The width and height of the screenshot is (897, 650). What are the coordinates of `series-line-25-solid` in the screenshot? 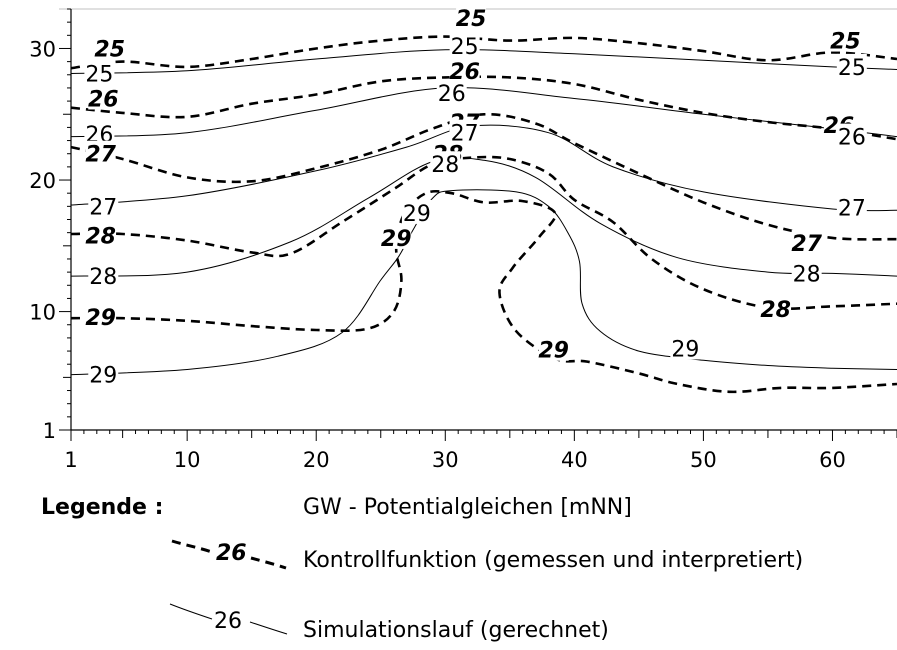 It's located at (483, 61).